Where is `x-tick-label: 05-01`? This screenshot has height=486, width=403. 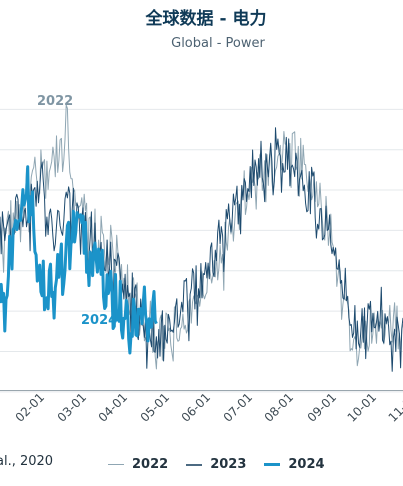
x-tick-label: 05-01 is located at coordinates (155, 407).